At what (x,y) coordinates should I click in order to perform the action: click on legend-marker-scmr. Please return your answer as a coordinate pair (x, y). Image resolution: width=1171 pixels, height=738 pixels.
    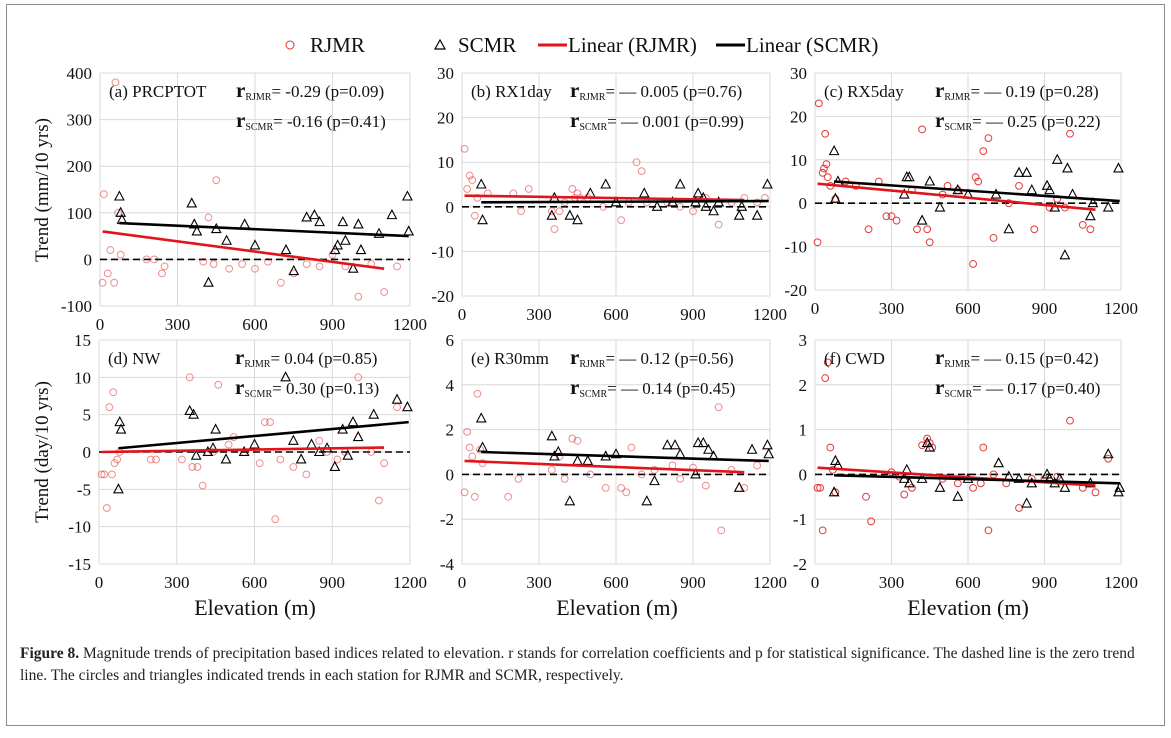
    Looking at the image, I should click on (440, 44).